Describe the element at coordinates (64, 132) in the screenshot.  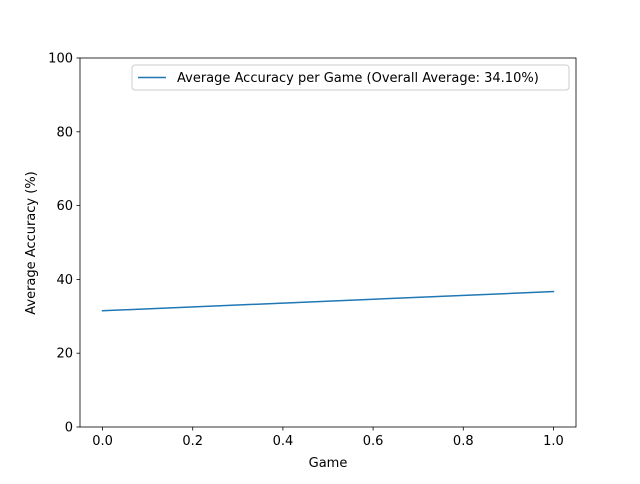
I see `y-tick-label: 80` at that location.